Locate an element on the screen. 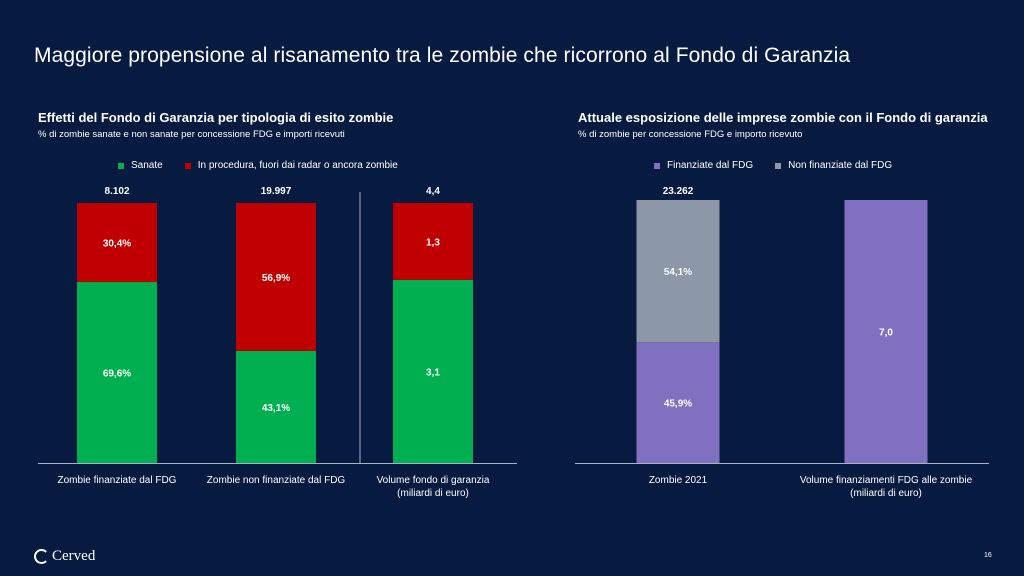 This screenshot has width=1024, height=576. legend-swatch-non-sanate is located at coordinates (187, 165).